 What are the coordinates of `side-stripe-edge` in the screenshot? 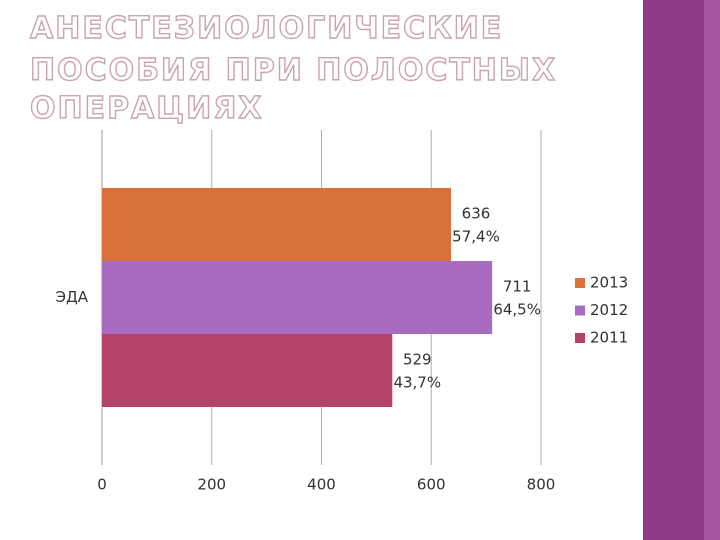 It's located at (712, 270).